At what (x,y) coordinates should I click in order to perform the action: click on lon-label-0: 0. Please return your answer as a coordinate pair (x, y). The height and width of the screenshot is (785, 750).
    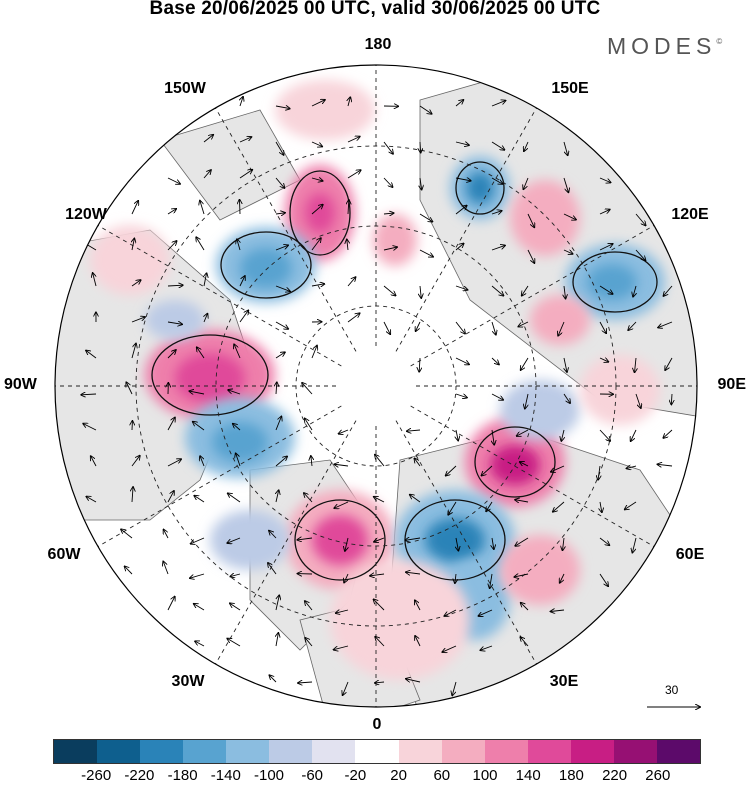
    Looking at the image, I should click on (377, 725).